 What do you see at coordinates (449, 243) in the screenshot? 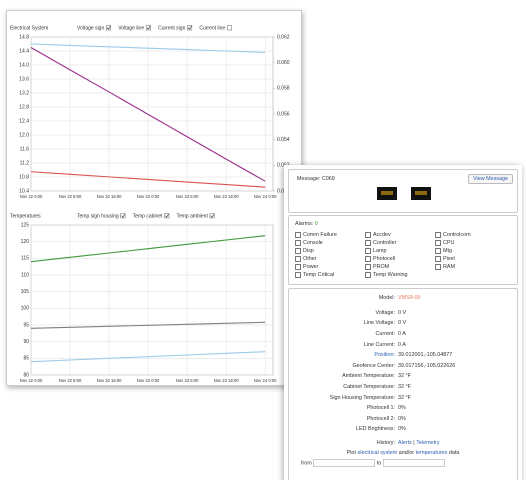
I see `alarm-label: CPU` at bounding box center [449, 243].